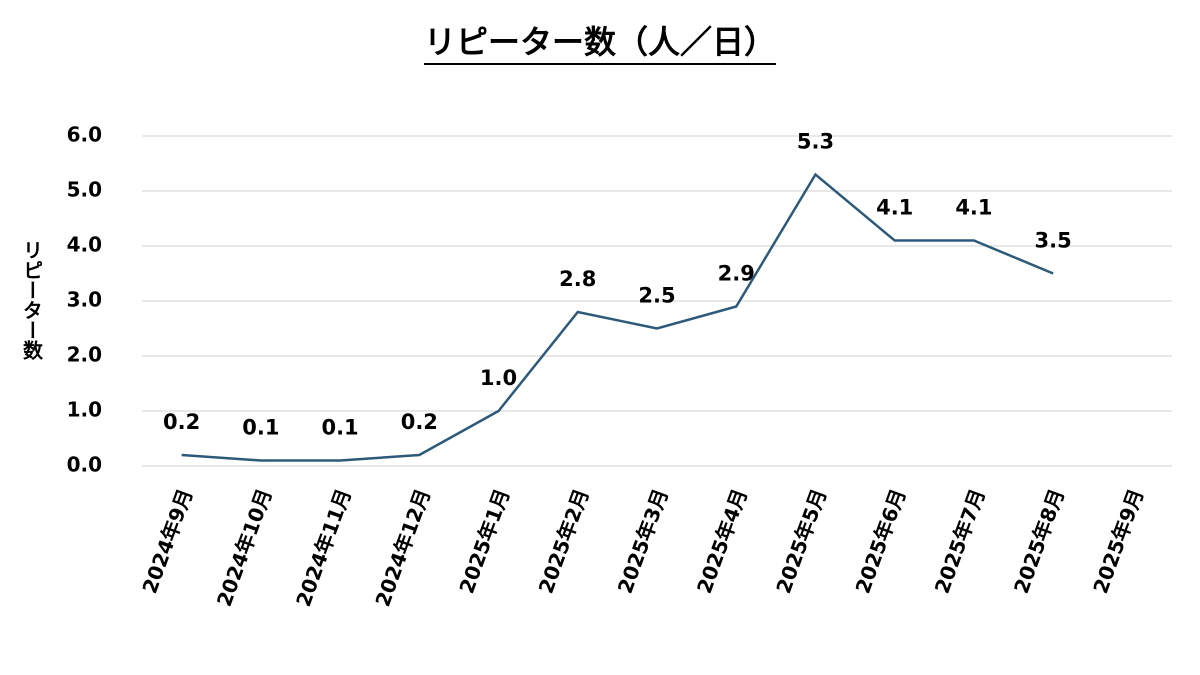 The height and width of the screenshot is (675, 1200). I want to click on x-tick-label: 2025年4月, so click(722, 540).